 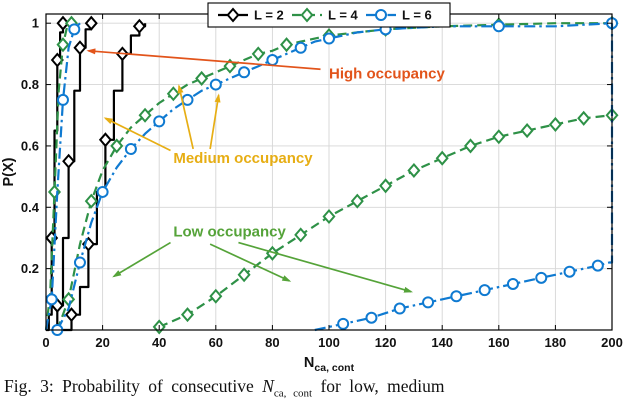 What do you see at coordinates (29, 386) in the screenshot?
I see `caption-prefix: Fig. 3:` at bounding box center [29, 386].